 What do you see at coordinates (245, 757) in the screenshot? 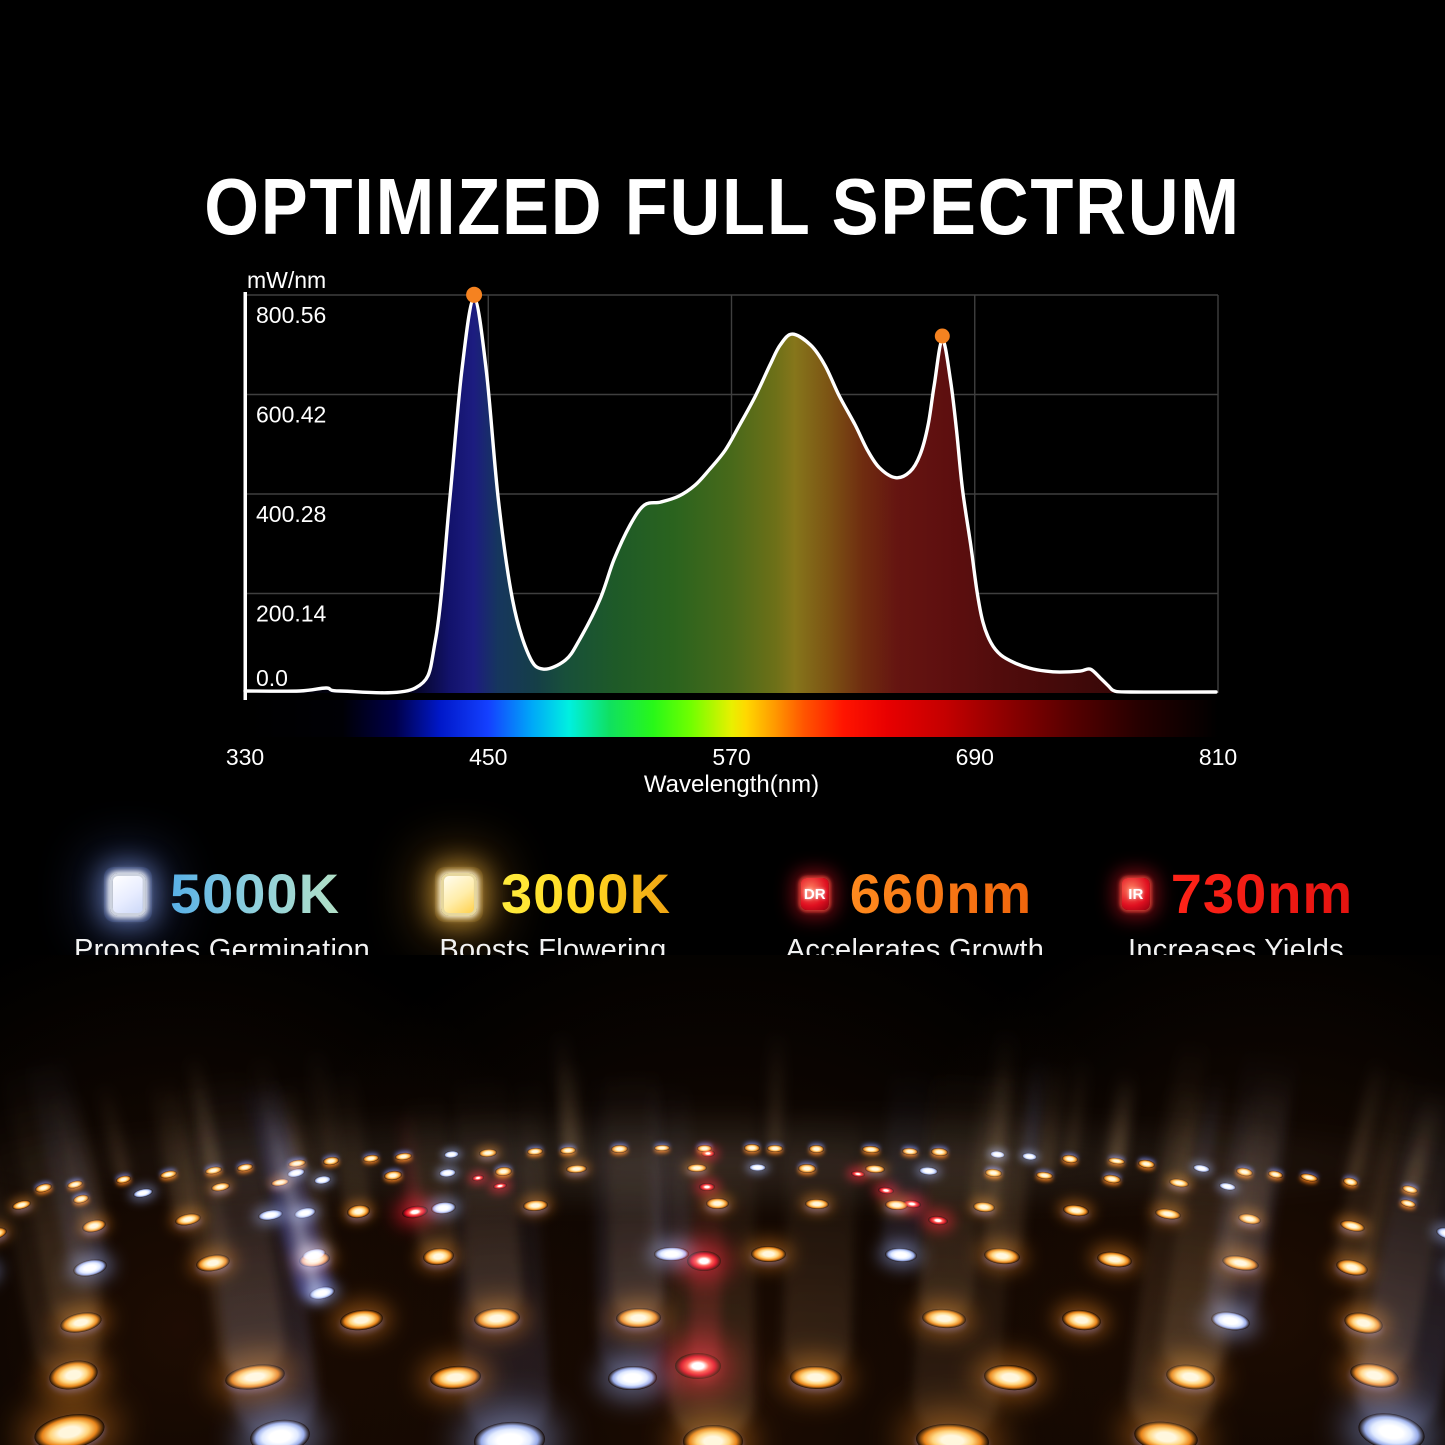
I see `x-tick-label: 330` at bounding box center [245, 757].